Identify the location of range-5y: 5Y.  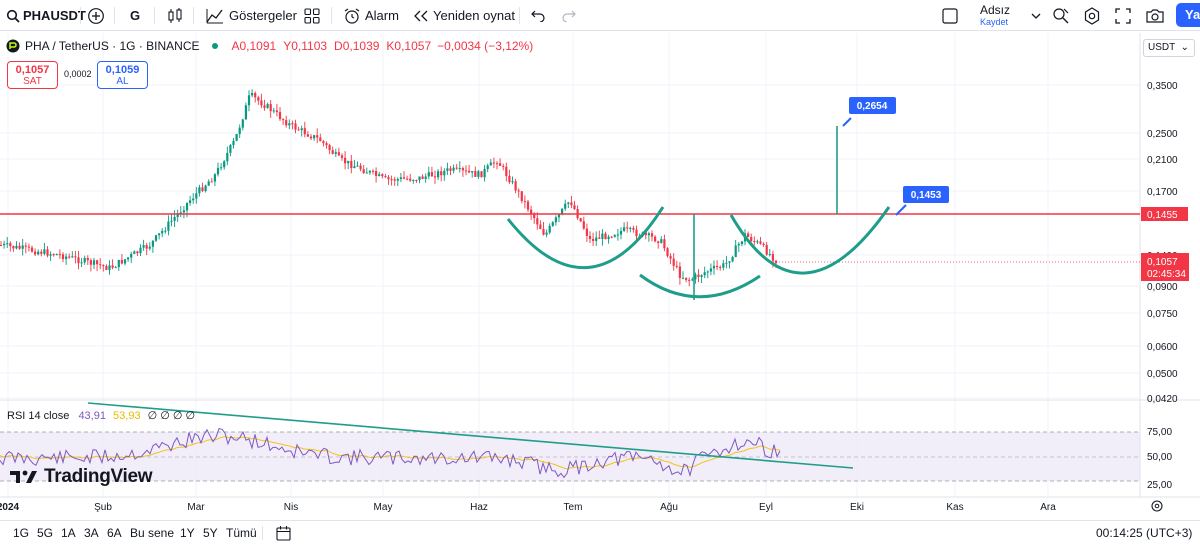
(210, 533).